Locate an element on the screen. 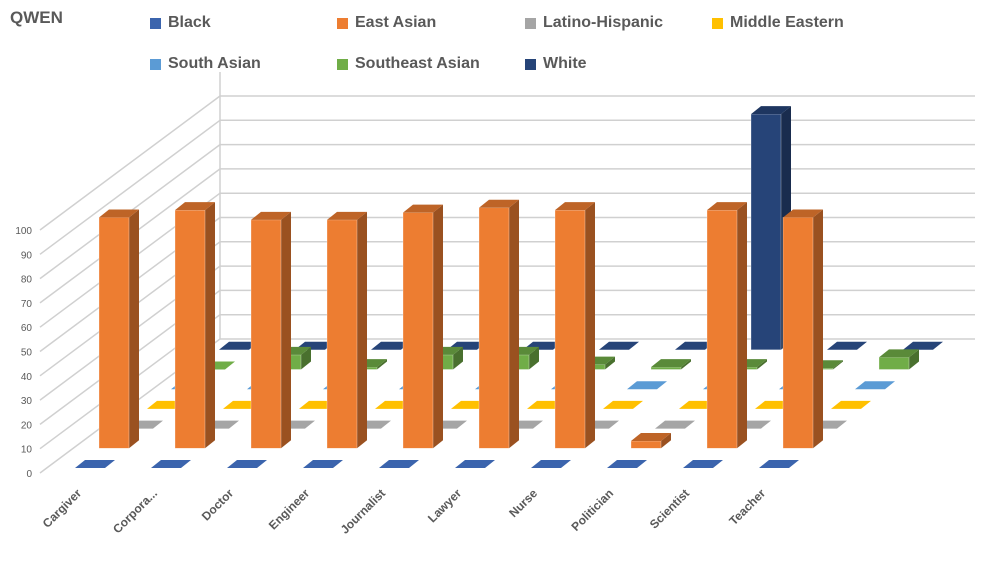 The width and height of the screenshot is (990, 581). legend-item: East Asian is located at coordinates (386, 23).